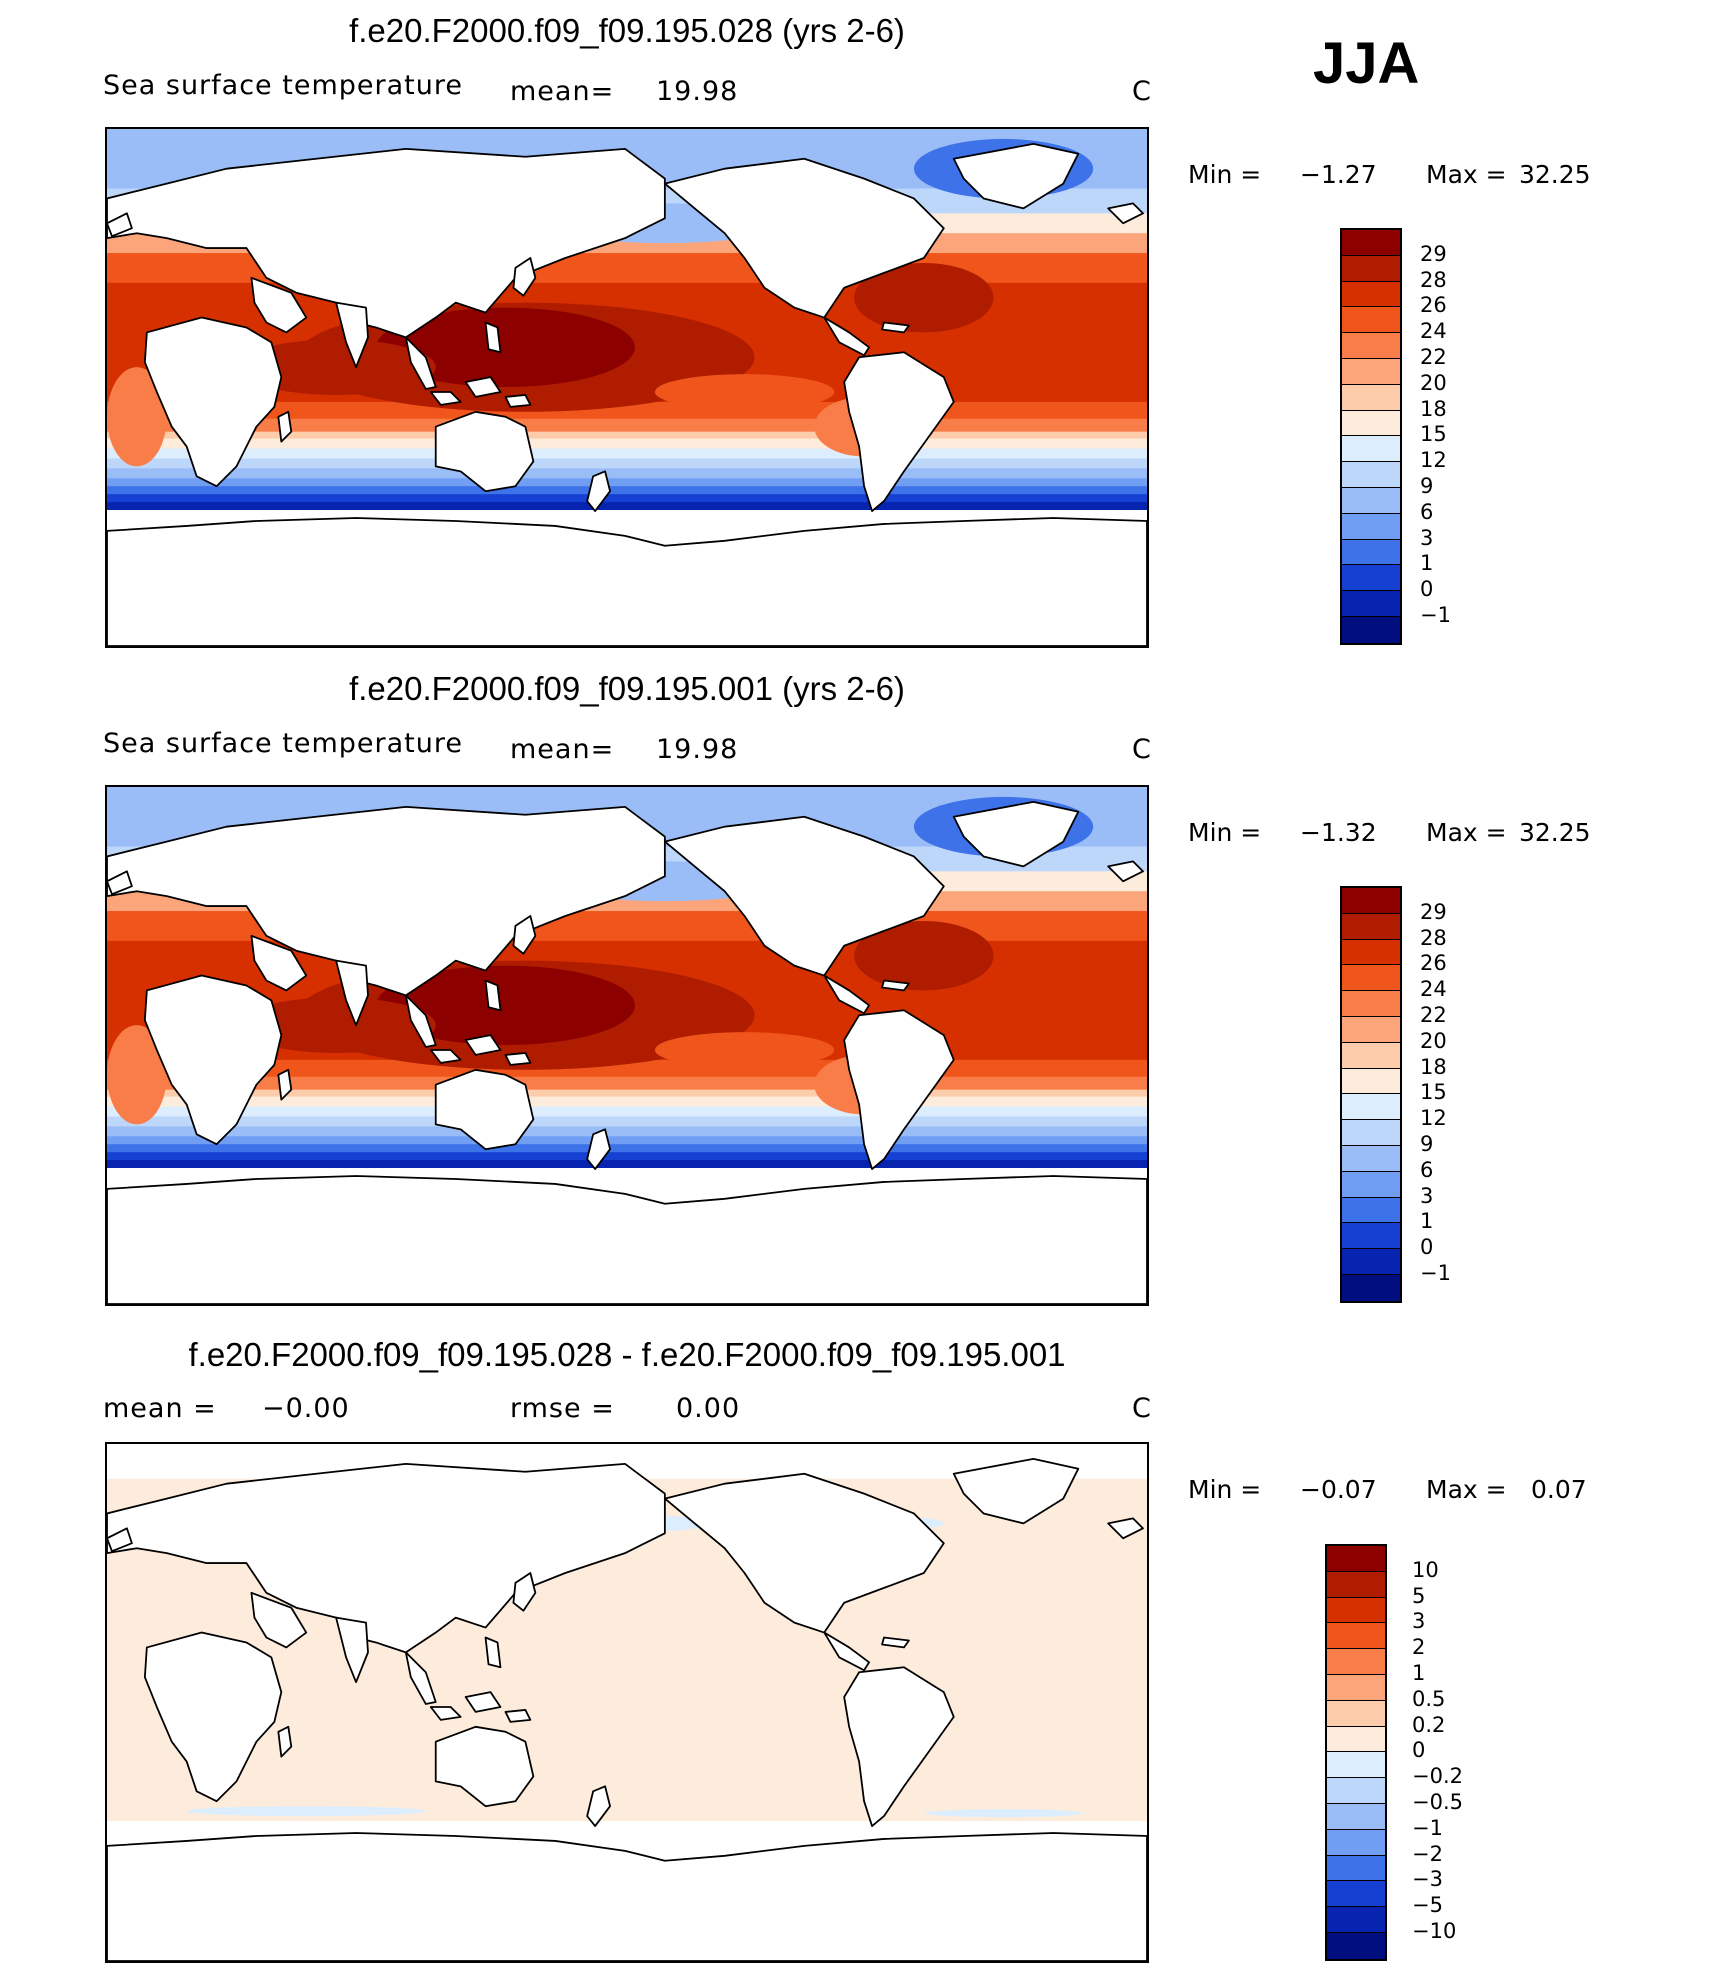 Image resolution: width=1710 pixels, height=1969 pixels. What do you see at coordinates (1433, 1040) in the screenshot?
I see `colorbar-tick-label: 20` at bounding box center [1433, 1040].